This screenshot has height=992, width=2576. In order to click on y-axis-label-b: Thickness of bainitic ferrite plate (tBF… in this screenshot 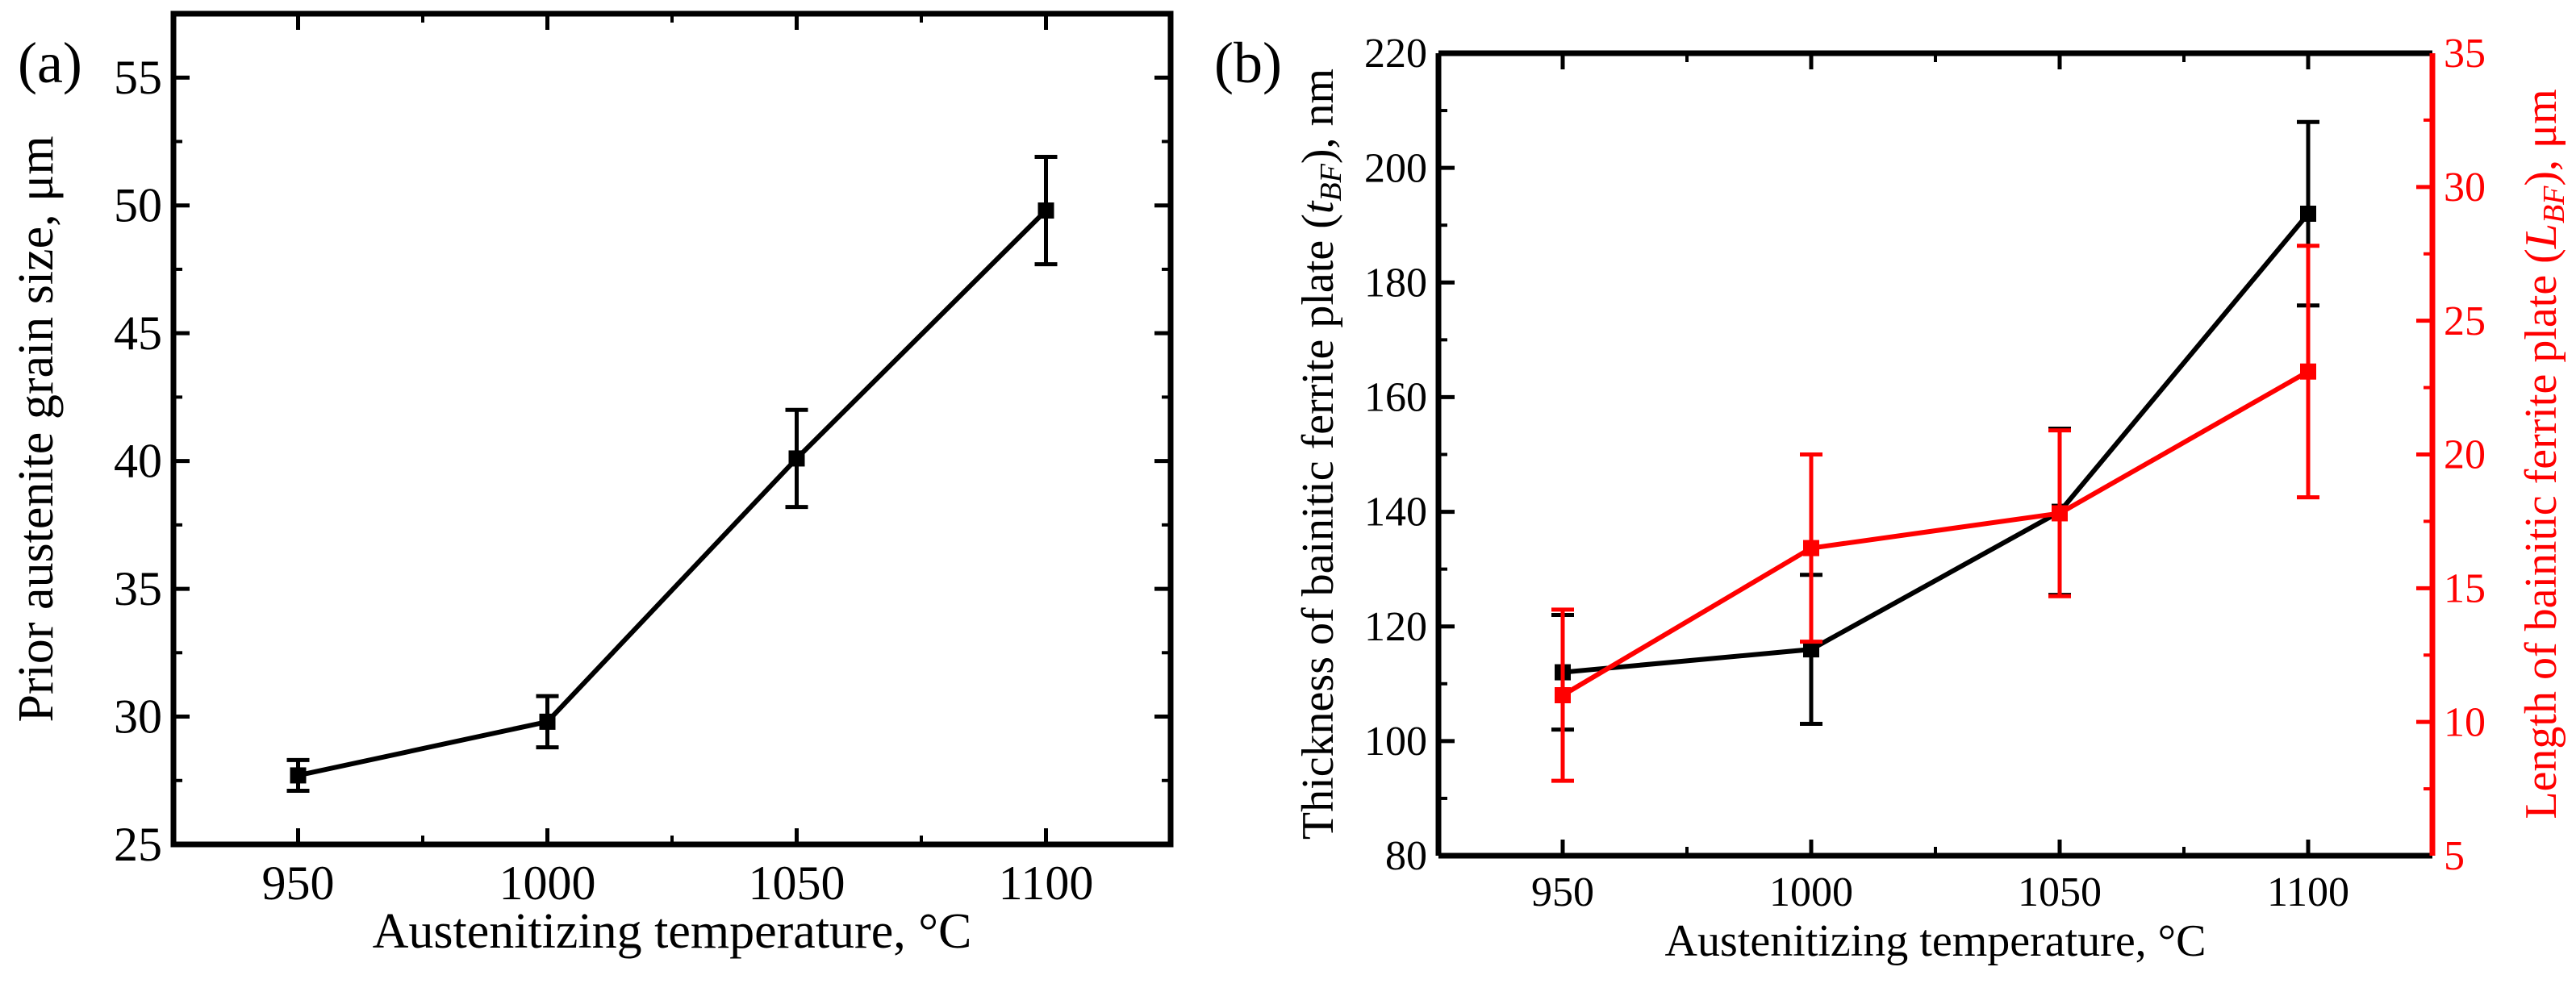, I will do `click(1320, 454)`.